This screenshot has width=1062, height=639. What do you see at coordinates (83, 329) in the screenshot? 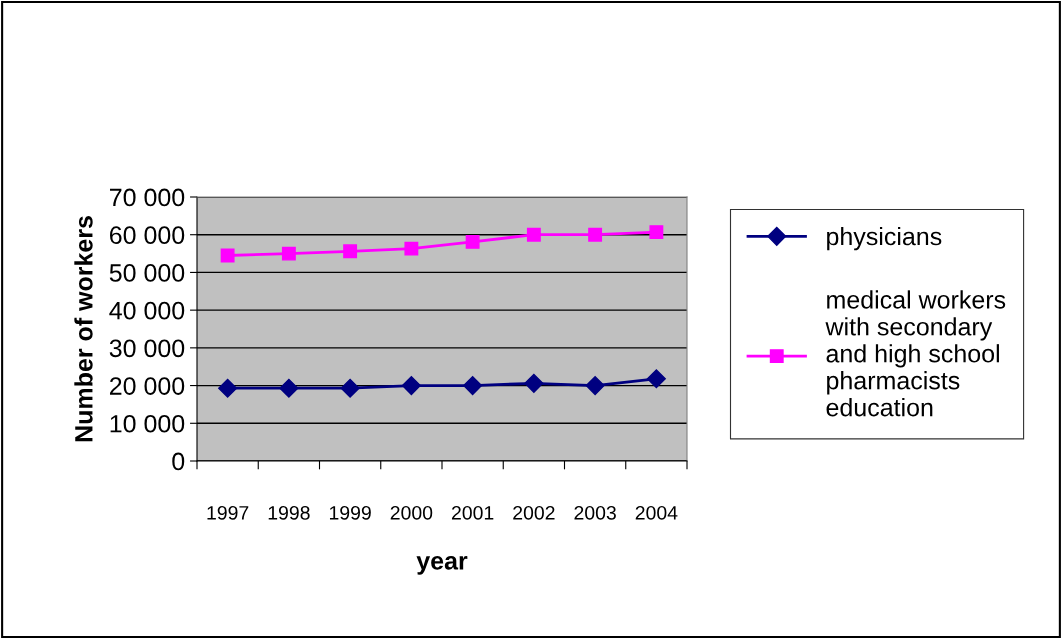
I see `y-axis-title: Number of workers` at bounding box center [83, 329].